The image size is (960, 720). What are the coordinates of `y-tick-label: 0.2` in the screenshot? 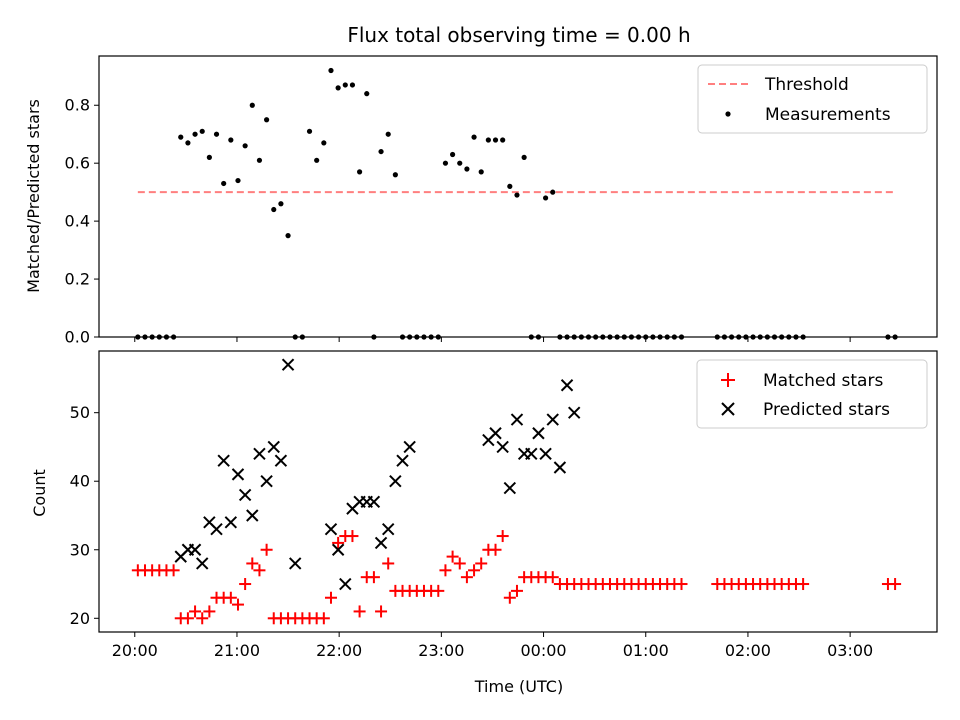 It's located at (77, 279).